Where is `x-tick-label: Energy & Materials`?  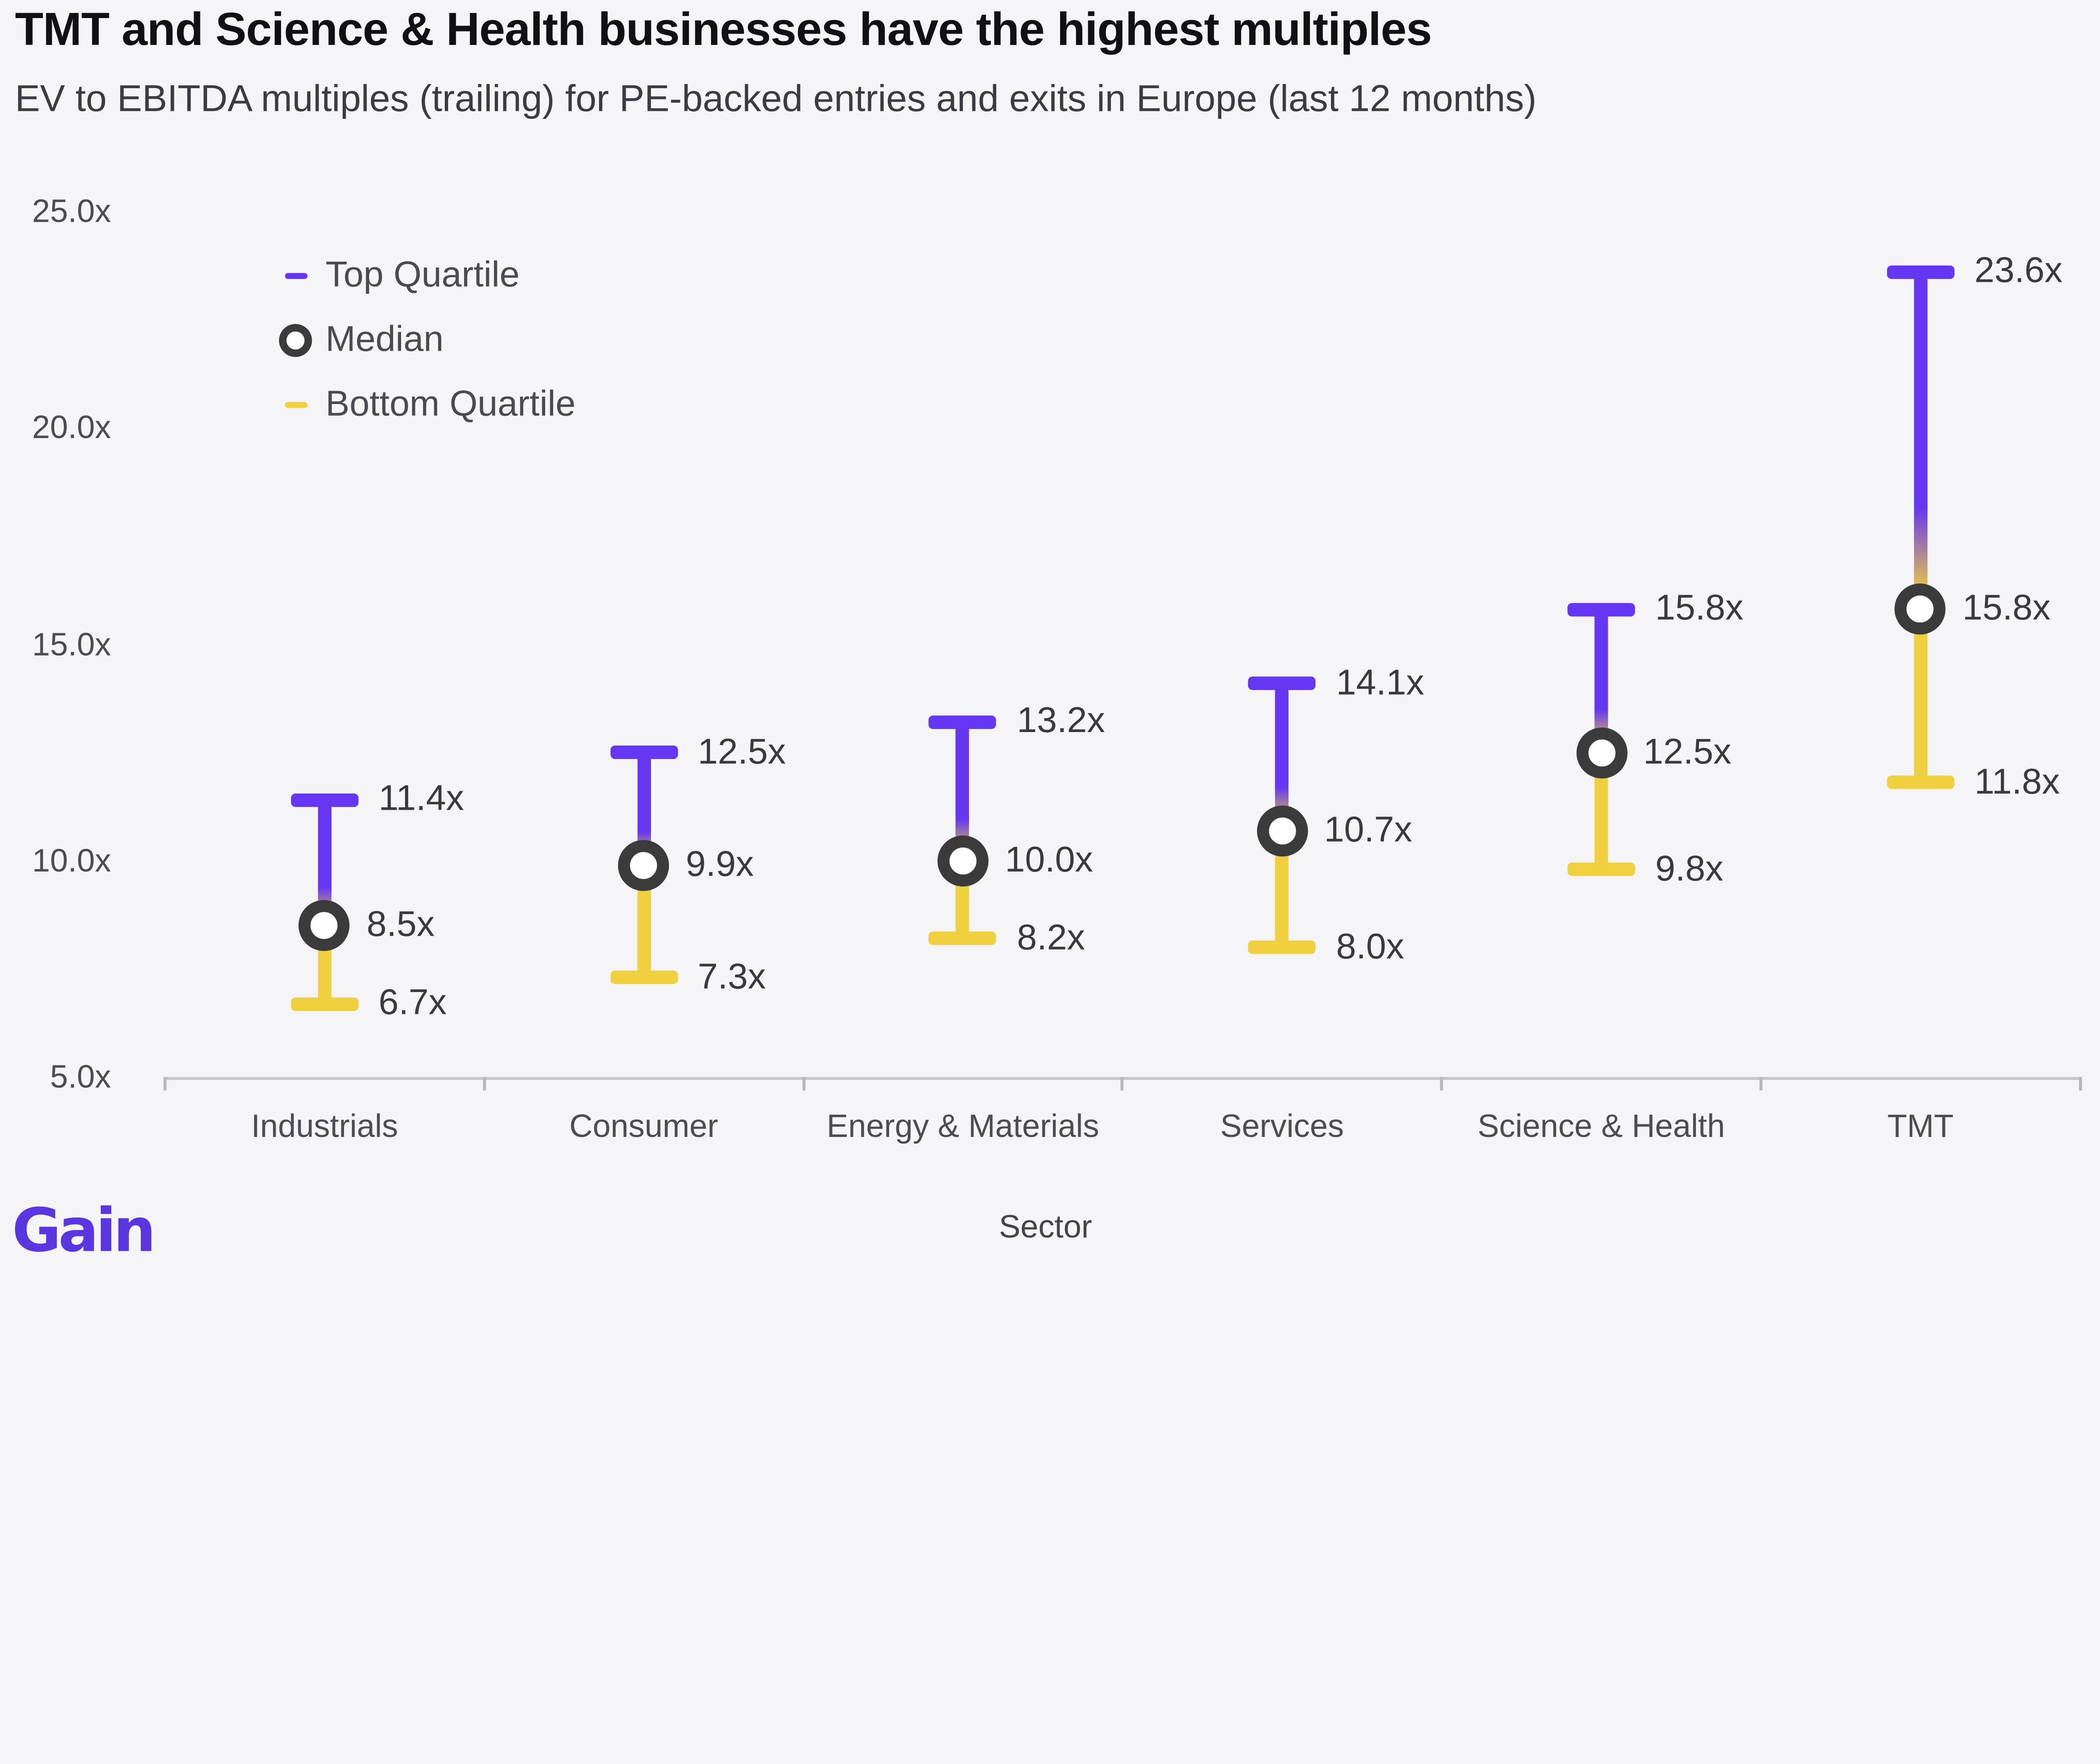
x-tick-label: Energy & Materials is located at coordinates (963, 1126).